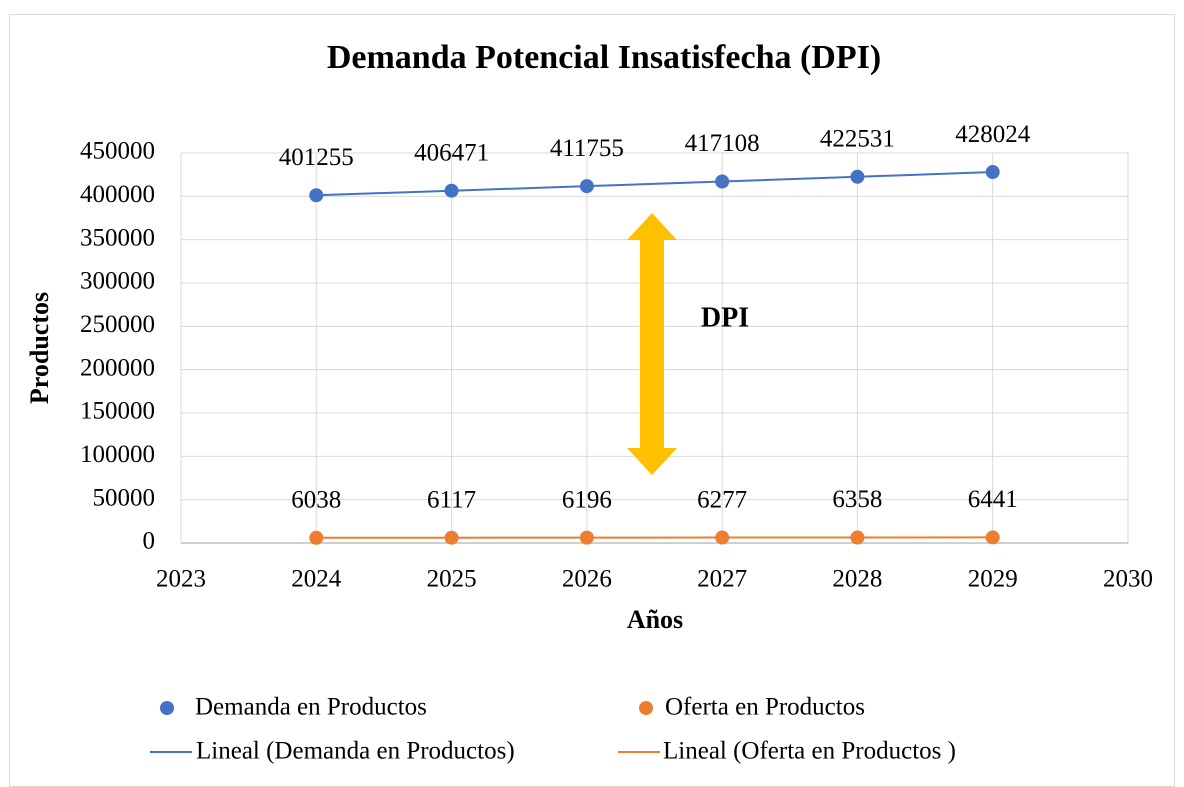 The image size is (1184, 787). What do you see at coordinates (857, 579) in the screenshot?
I see `x-tick-label: 2028` at bounding box center [857, 579].